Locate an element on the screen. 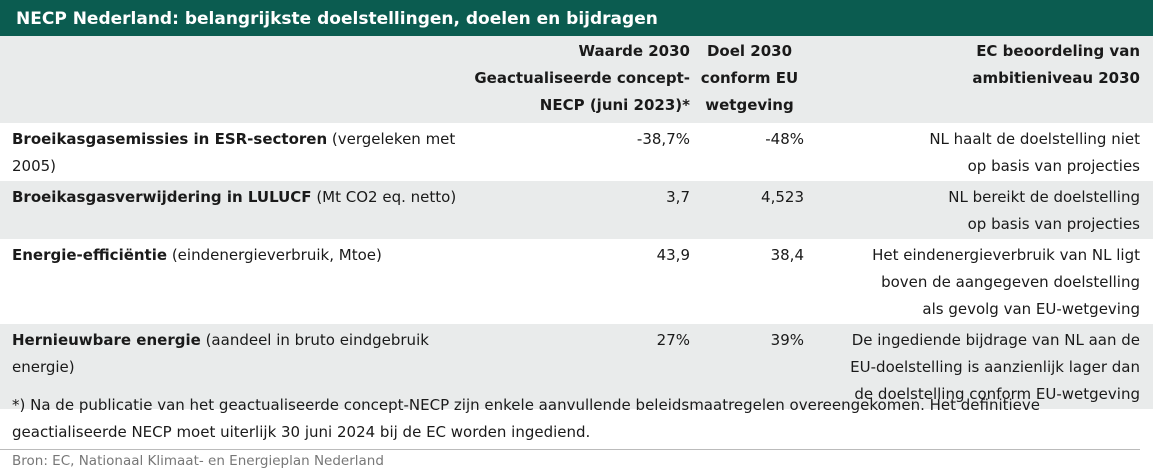  header-line: EC beoordeling van is located at coordinates (1058, 51).